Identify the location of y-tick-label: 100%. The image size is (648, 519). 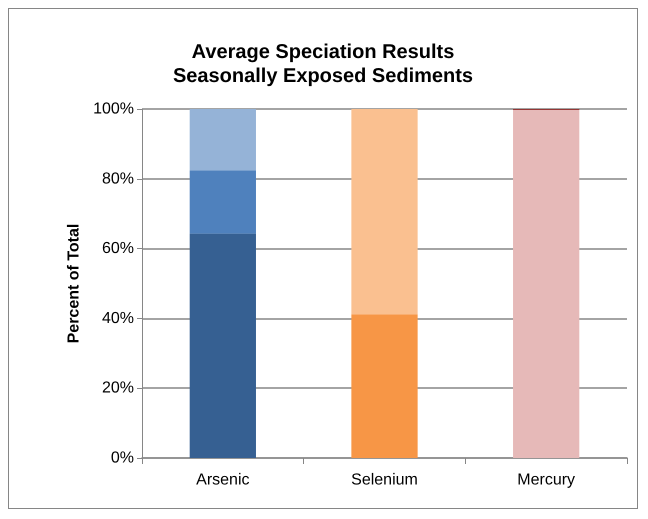
(113, 109).